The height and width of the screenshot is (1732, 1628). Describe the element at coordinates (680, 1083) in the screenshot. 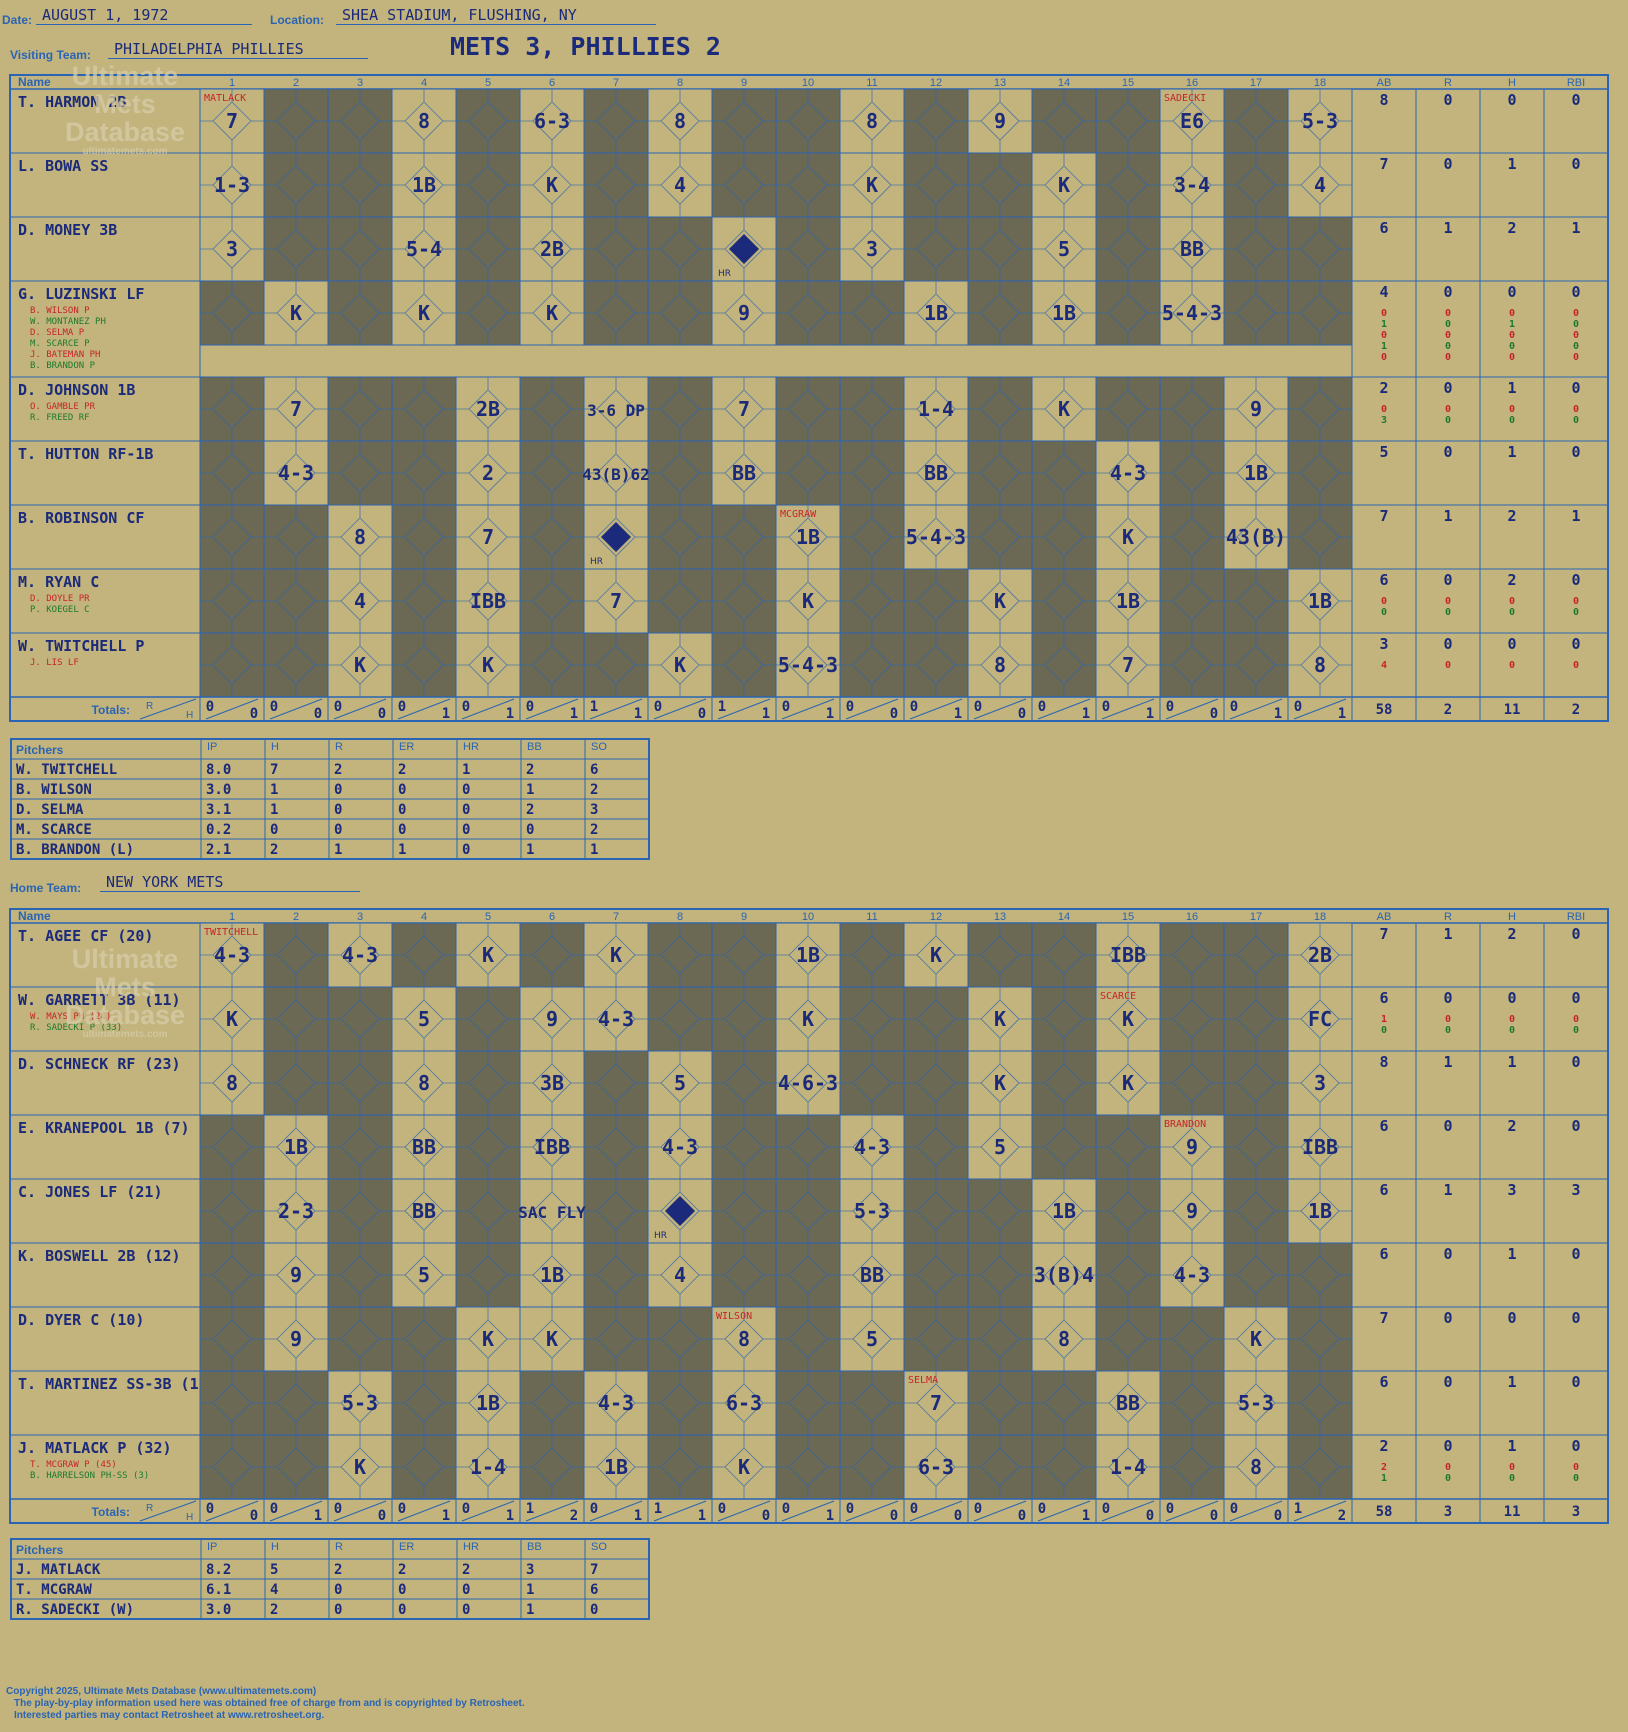

I see `play-result: 5` at that location.